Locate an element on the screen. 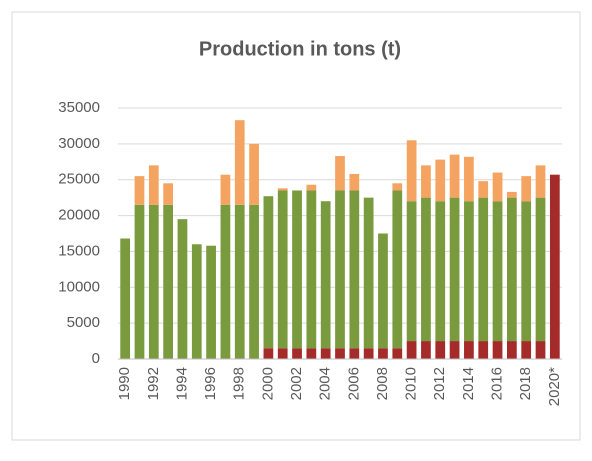  x-tick-label: 1996 is located at coordinates (210, 383).